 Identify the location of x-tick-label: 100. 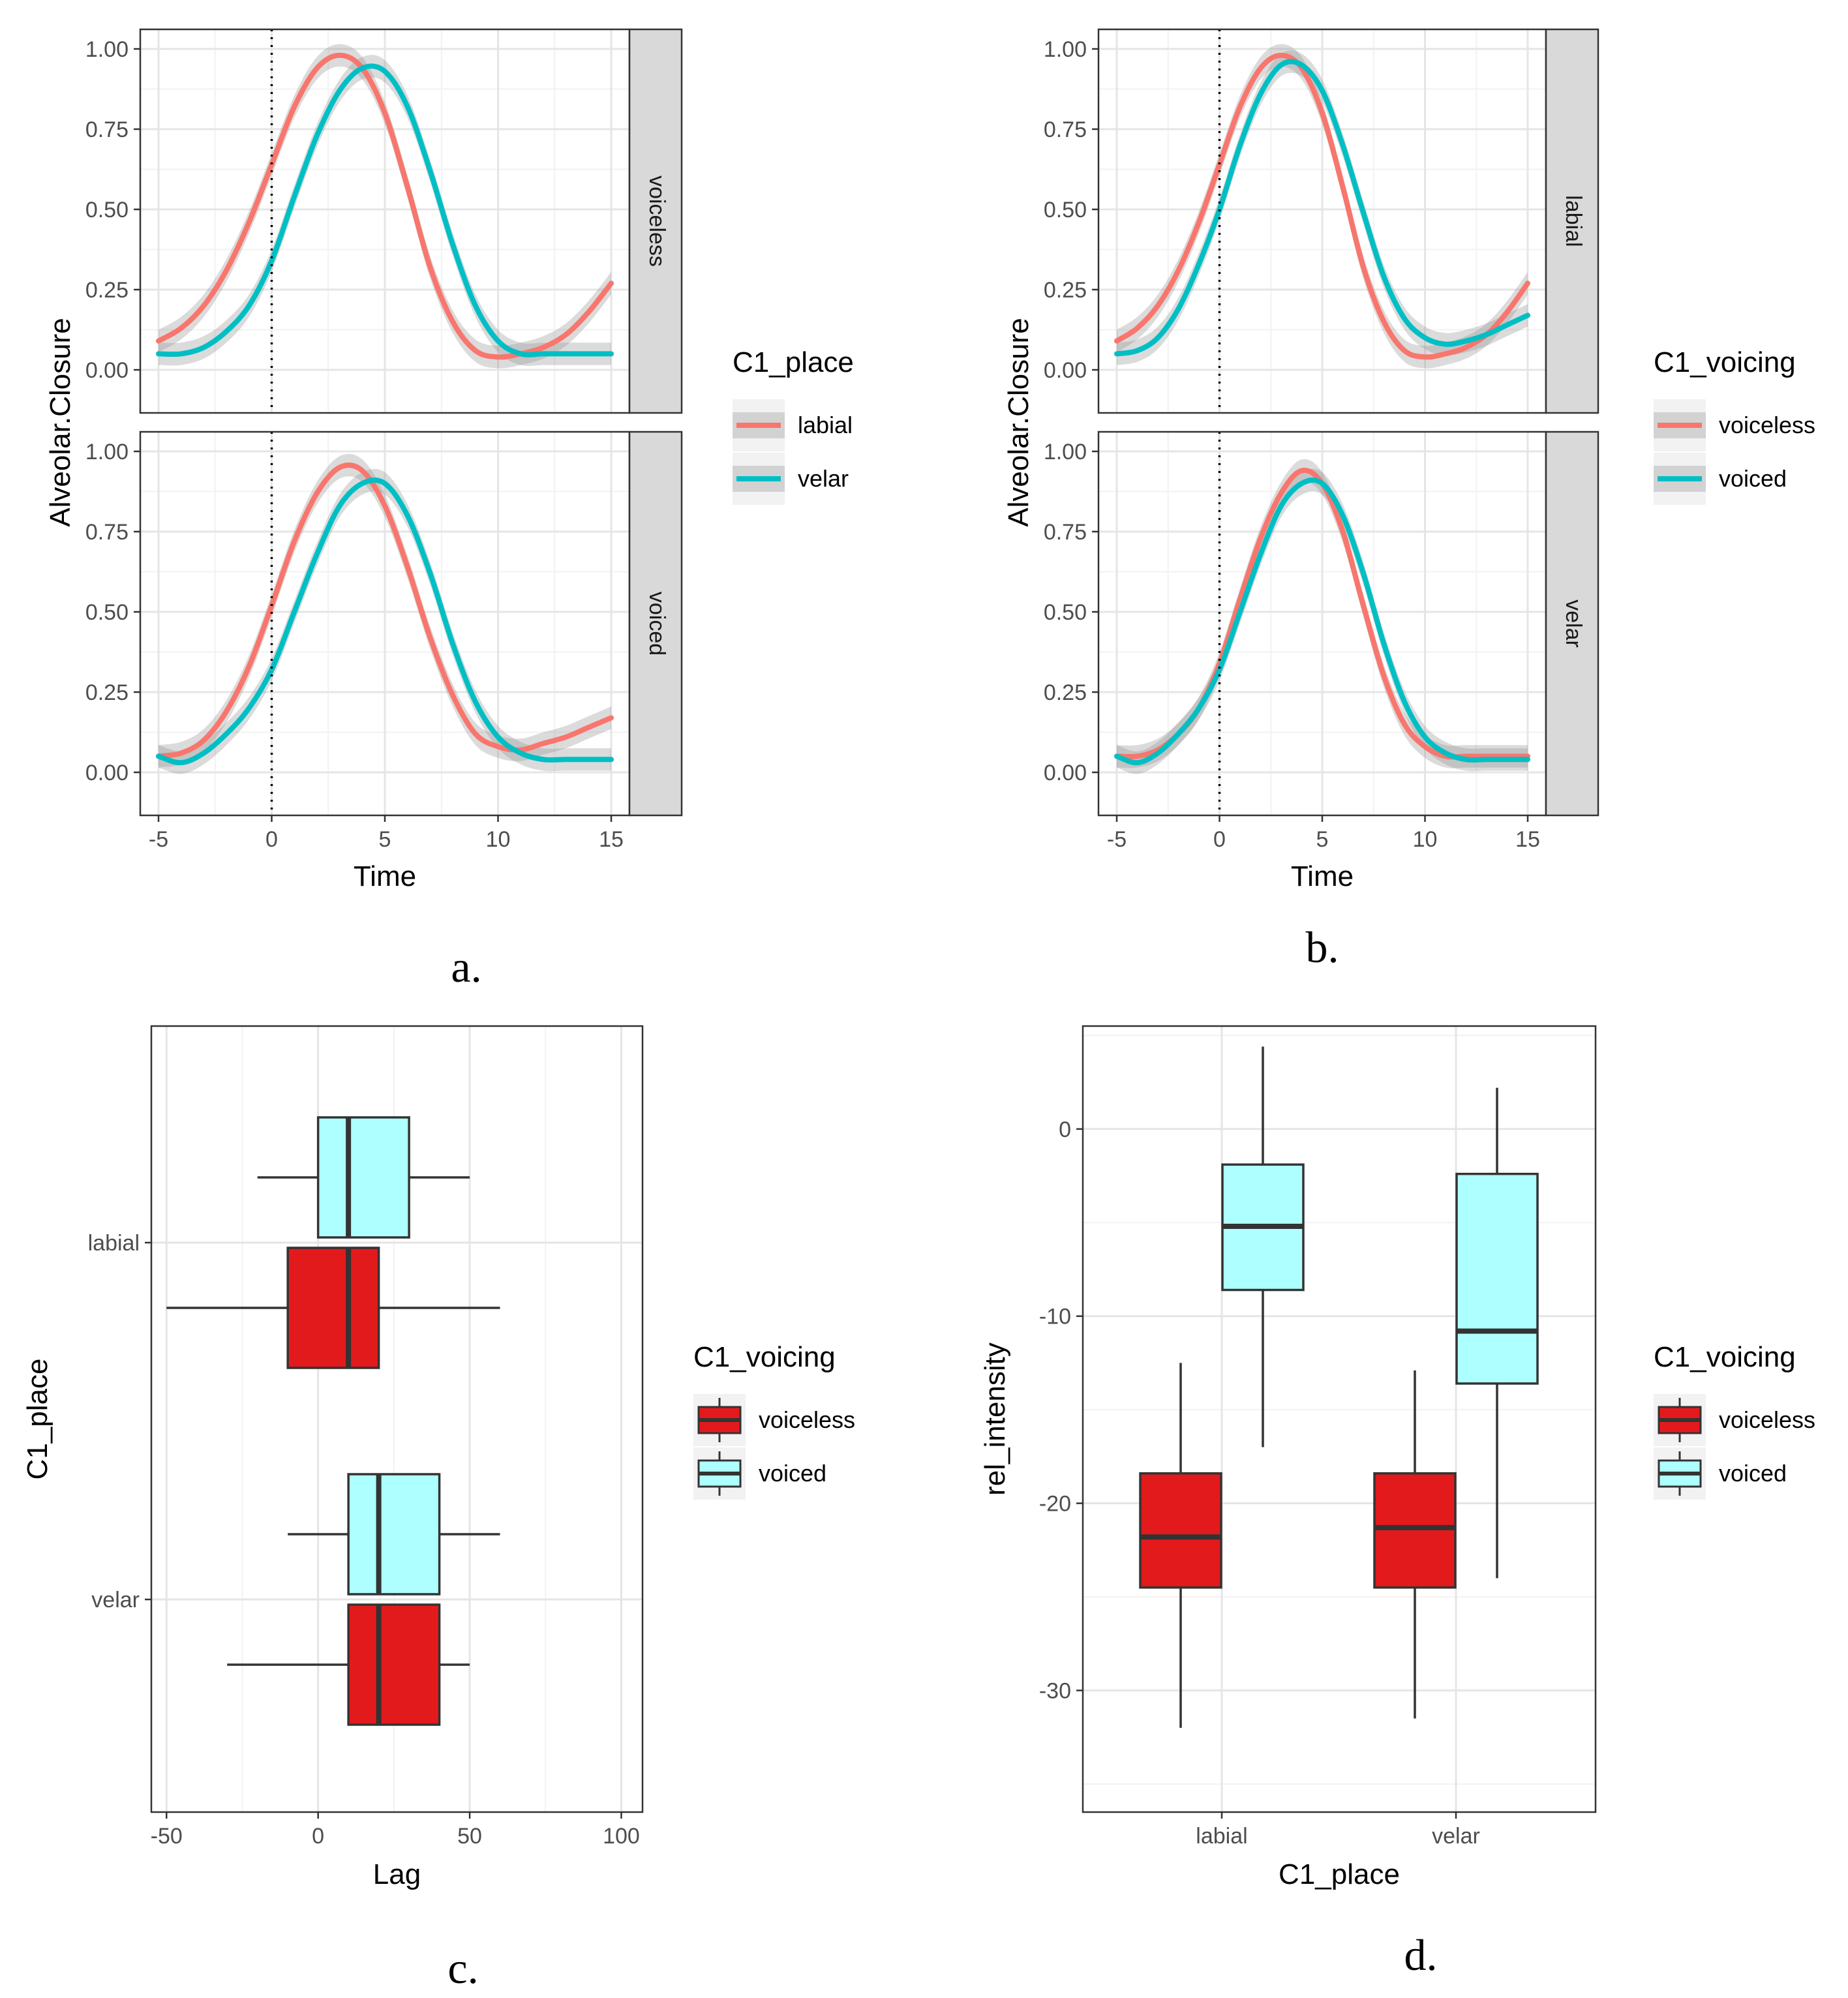
(621, 1836).